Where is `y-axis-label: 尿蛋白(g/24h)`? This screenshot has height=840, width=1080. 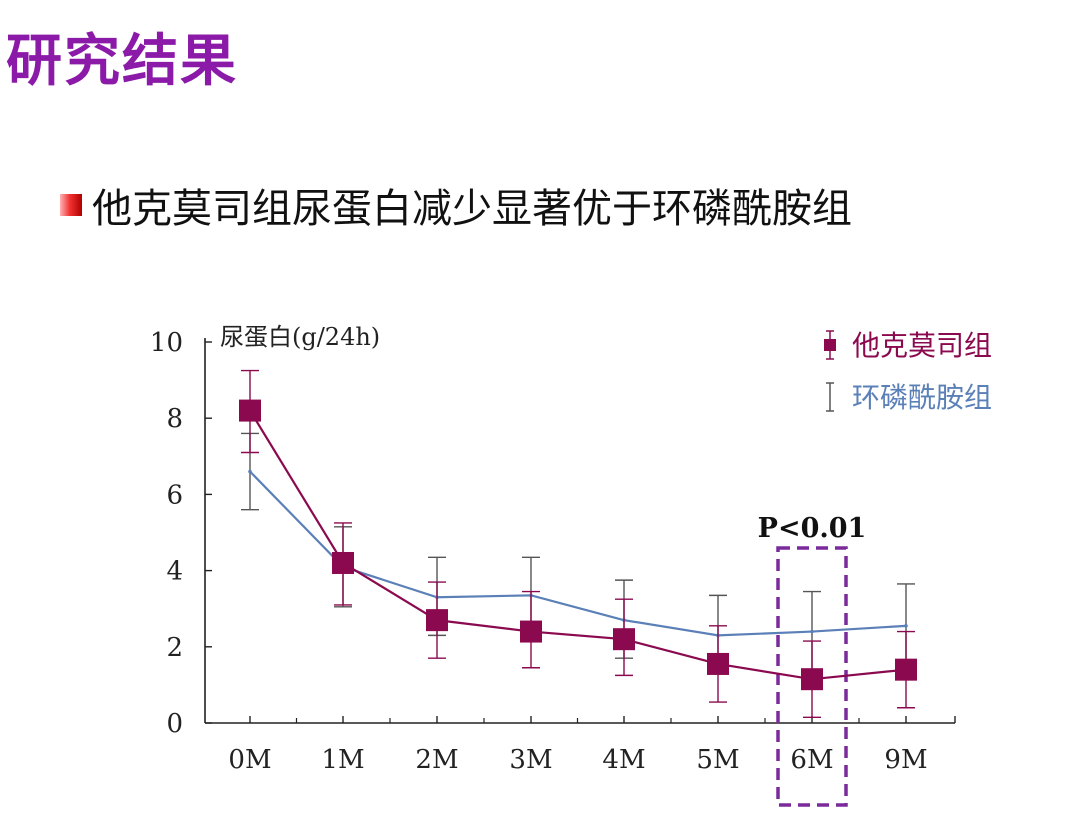 y-axis-label: 尿蛋白(g/24h) is located at coordinates (300, 337).